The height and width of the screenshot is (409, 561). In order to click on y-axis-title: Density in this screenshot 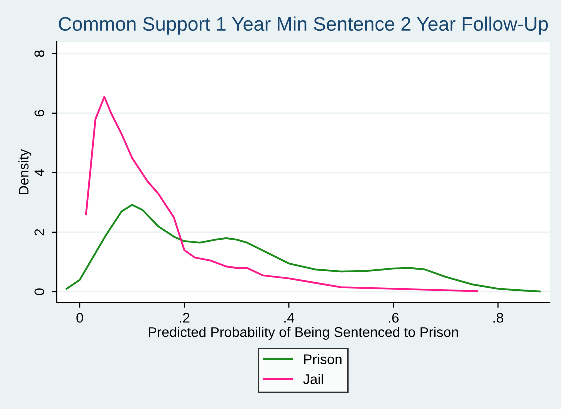, I will do `click(25, 172)`.